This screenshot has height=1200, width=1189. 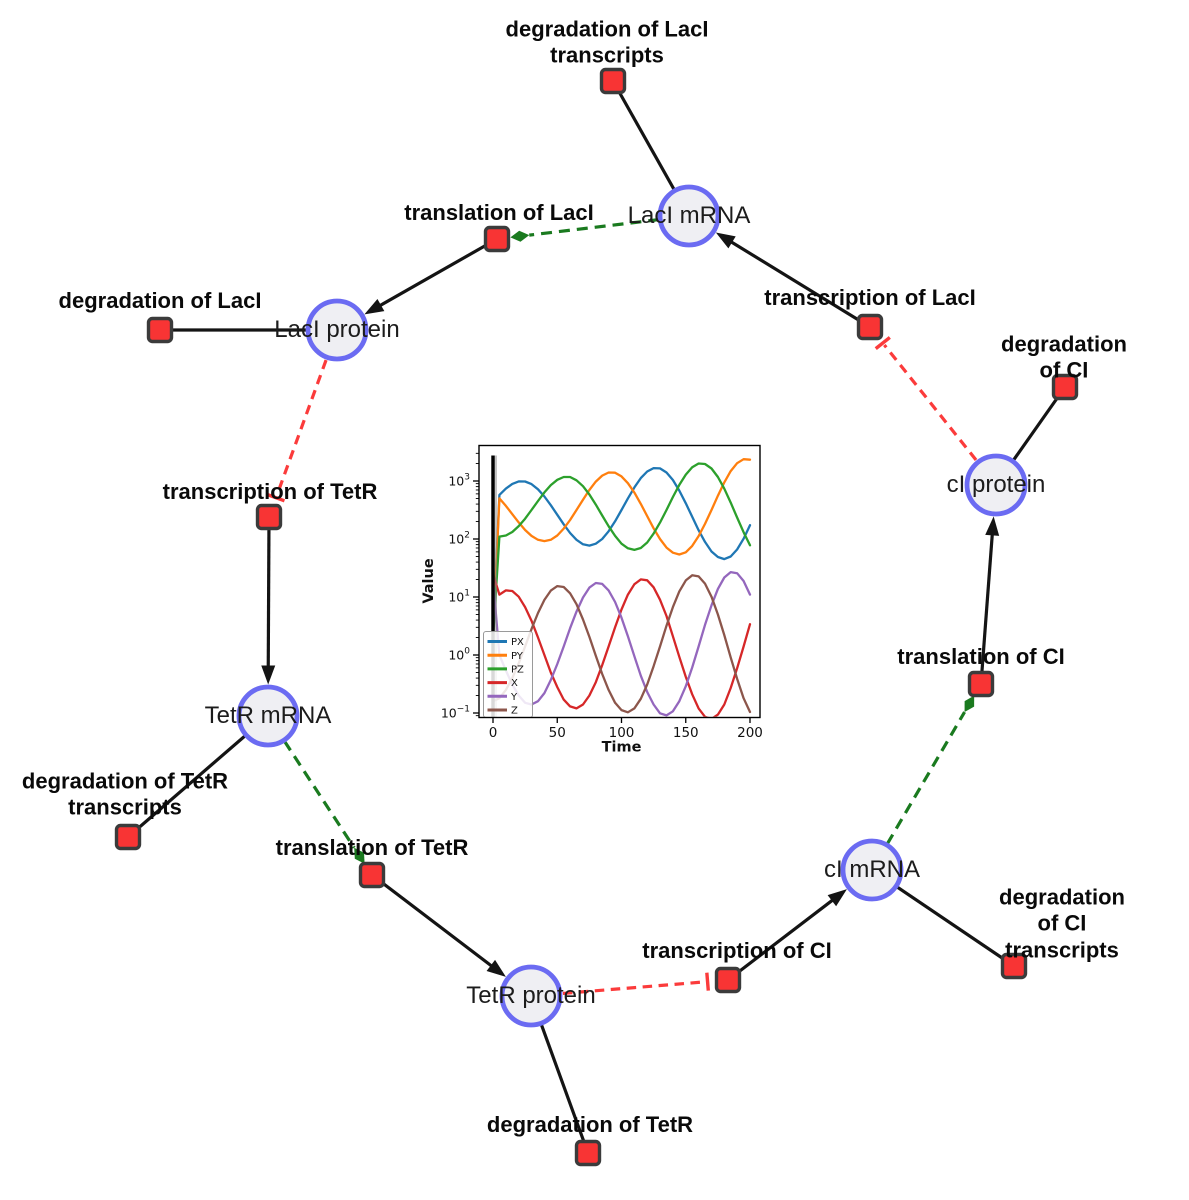 I want to click on edge-transc_cI-to-cI_mRNA-arrowhead-icon, so click(x=837, y=898).